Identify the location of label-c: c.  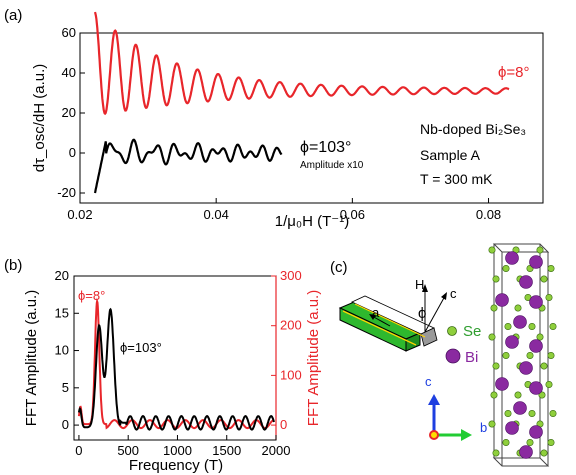
(453, 293).